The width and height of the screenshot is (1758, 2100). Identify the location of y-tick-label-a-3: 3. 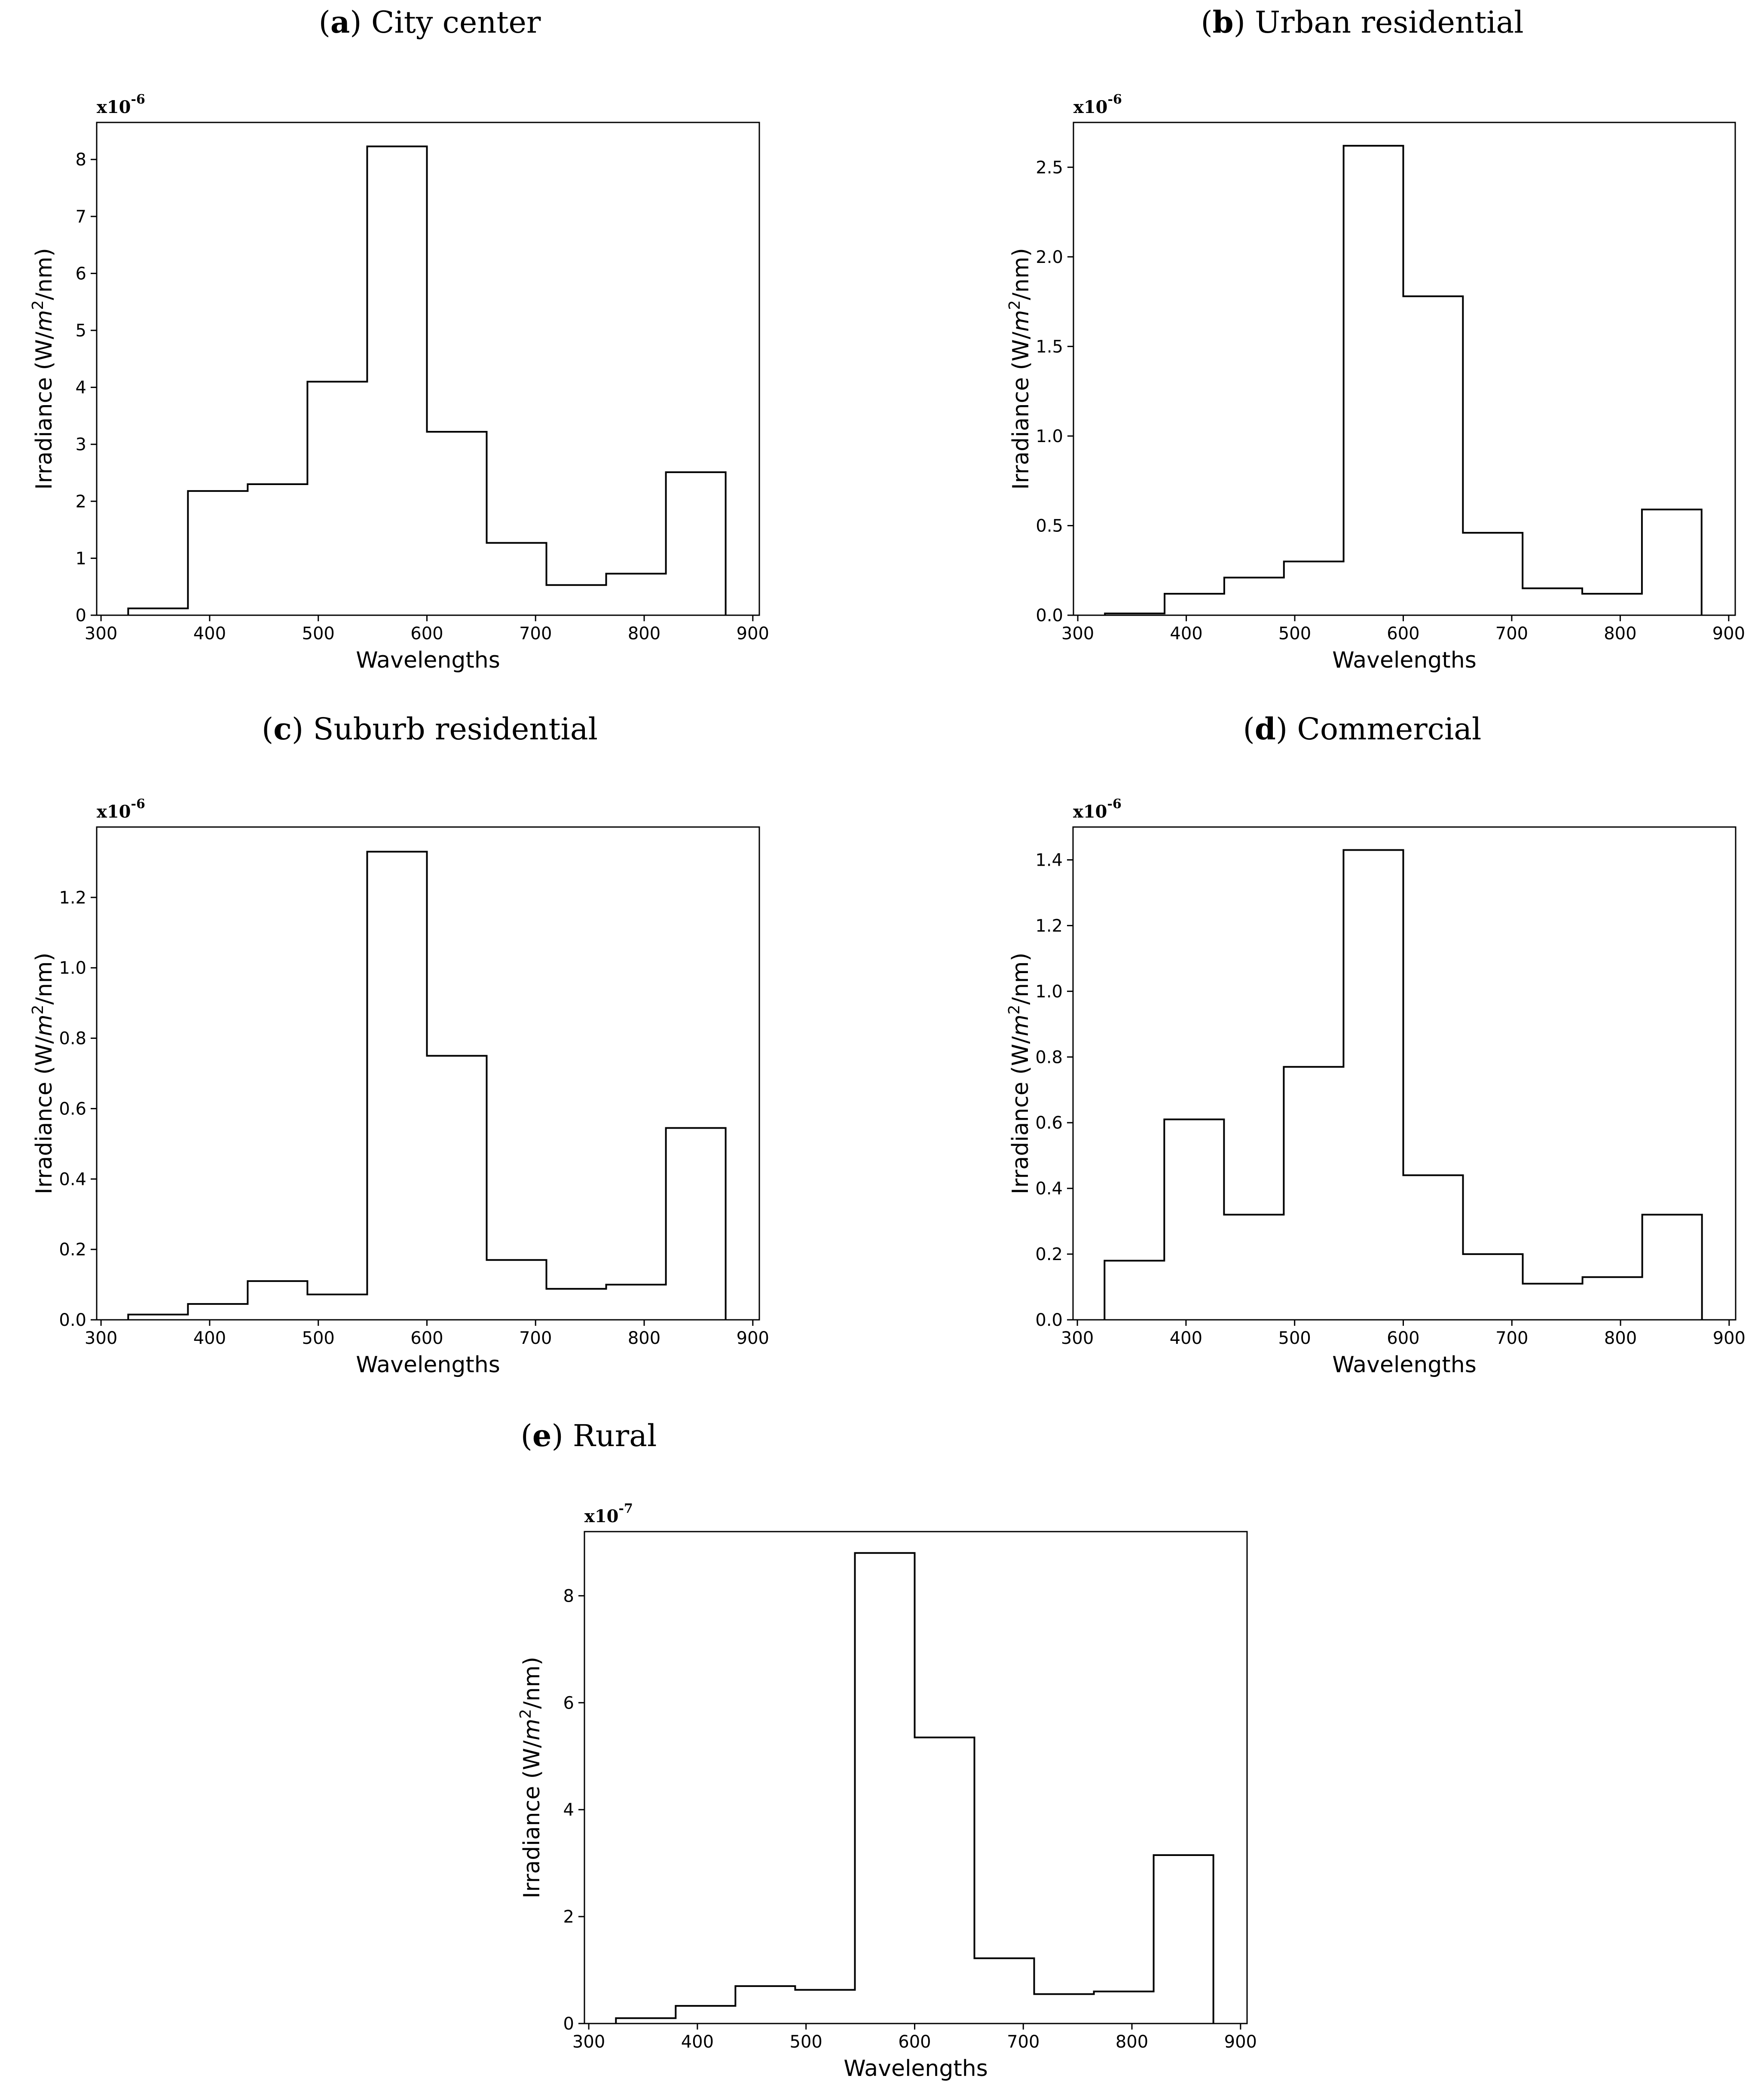
(81, 445).